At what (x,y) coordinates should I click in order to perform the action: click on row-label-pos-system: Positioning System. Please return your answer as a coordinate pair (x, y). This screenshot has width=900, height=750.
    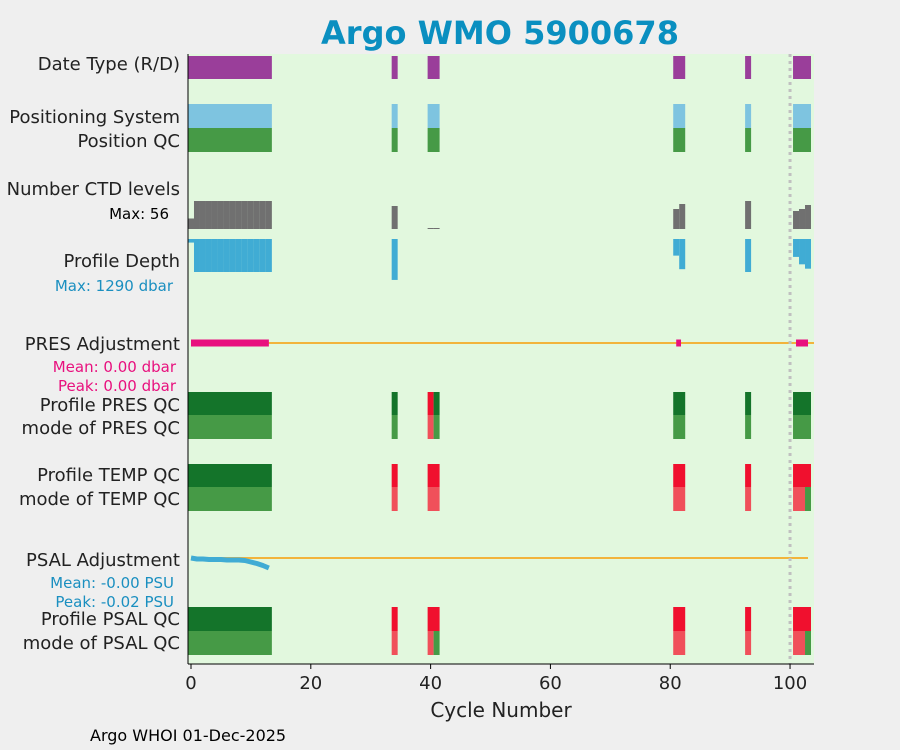
    Looking at the image, I should click on (94, 117).